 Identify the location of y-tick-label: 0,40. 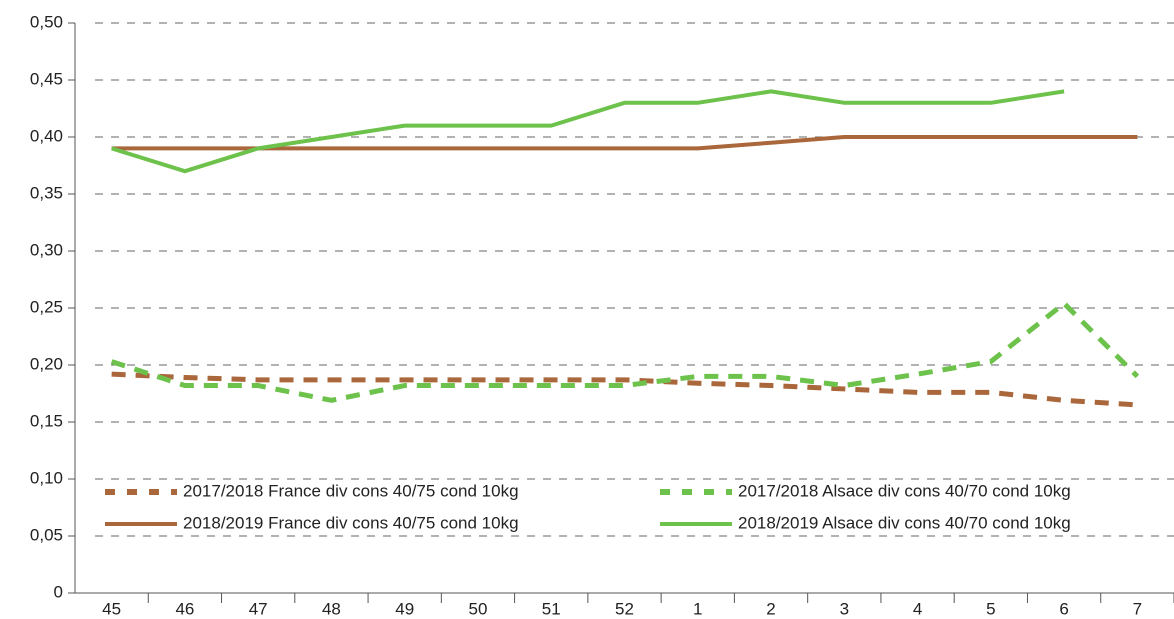
(46, 135).